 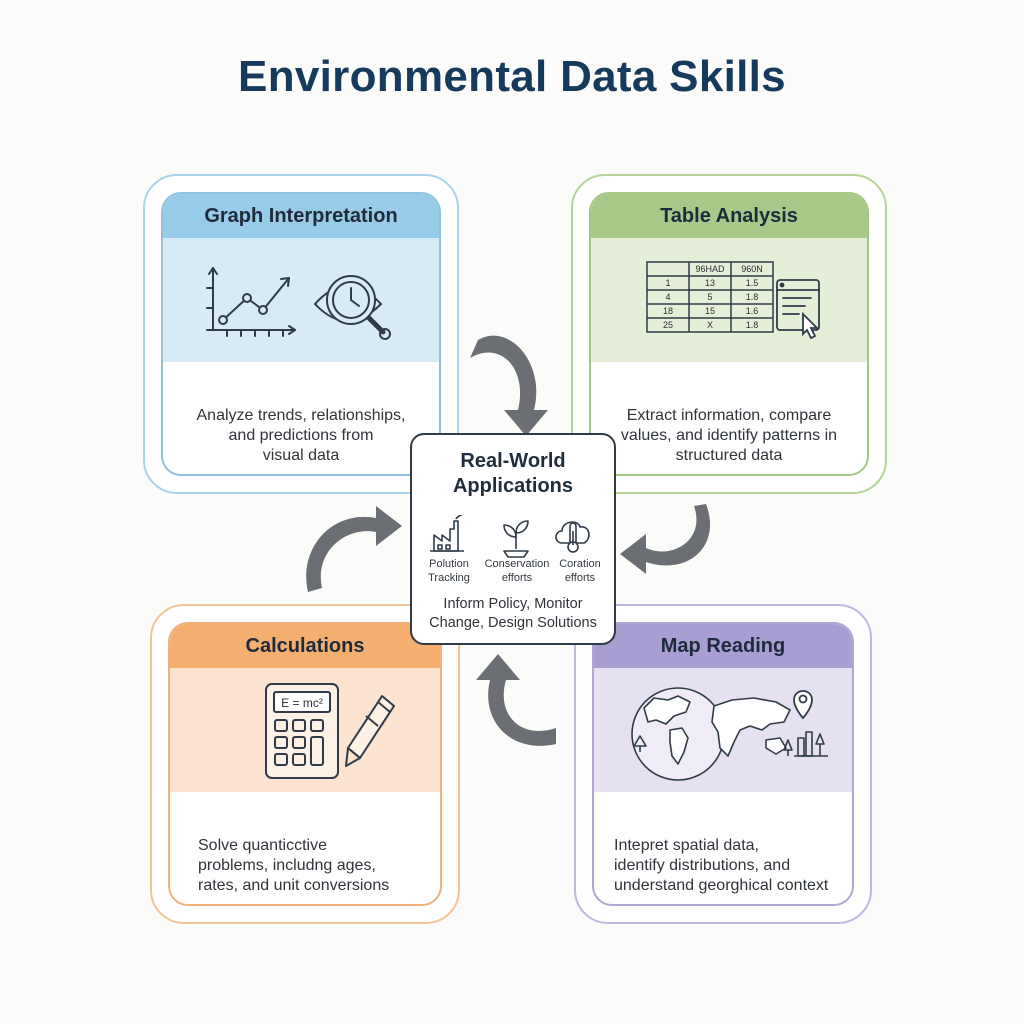 What do you see at coordinates (370, 731) in the screenshot?
I see `pencil-icon` at bounding box center [370, 731].